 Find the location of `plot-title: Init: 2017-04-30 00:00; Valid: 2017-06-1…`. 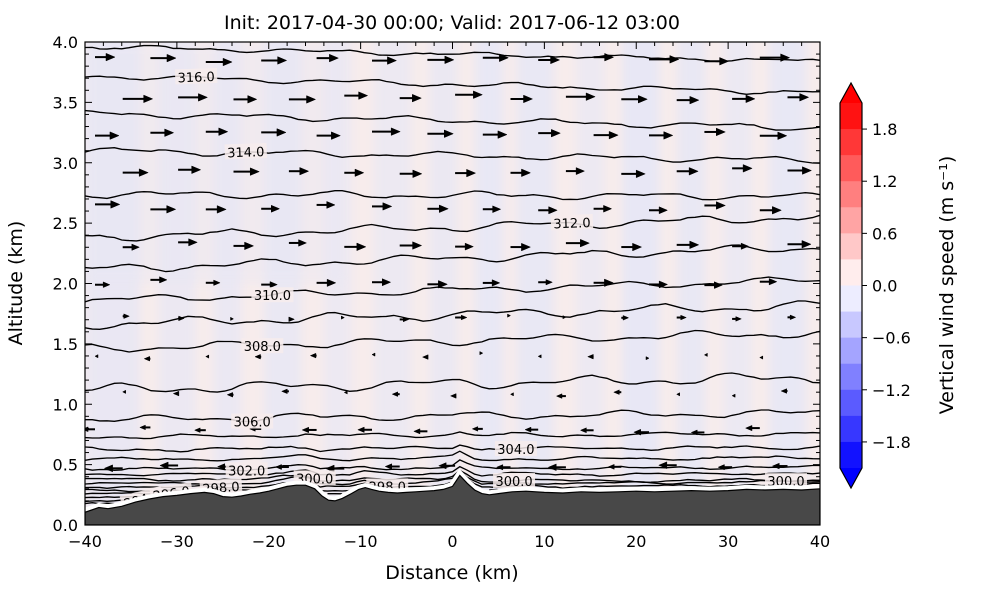

plot-title: Init: 2017-04-30 00:00; Valid: 2017-06-1… is located at coordinates (452, 23).